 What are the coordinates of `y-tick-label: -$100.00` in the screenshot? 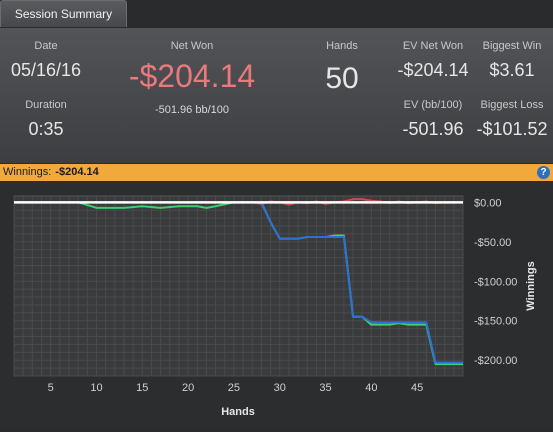 It's located at (495, 282).